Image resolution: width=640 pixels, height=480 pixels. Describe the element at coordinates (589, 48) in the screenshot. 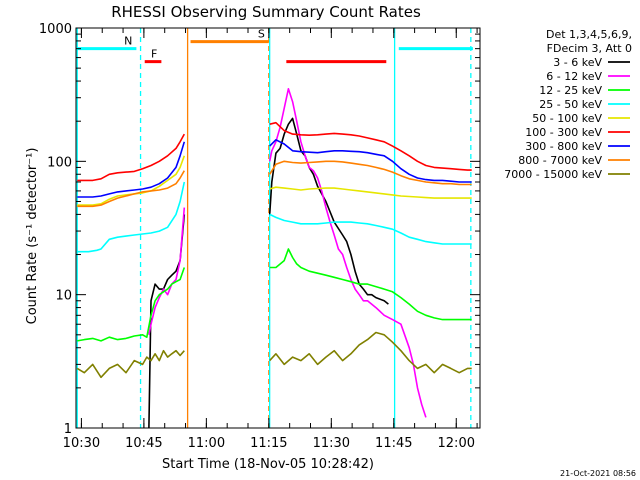

I see `legend-header-1: FDecim 3, Att 0` at that location.